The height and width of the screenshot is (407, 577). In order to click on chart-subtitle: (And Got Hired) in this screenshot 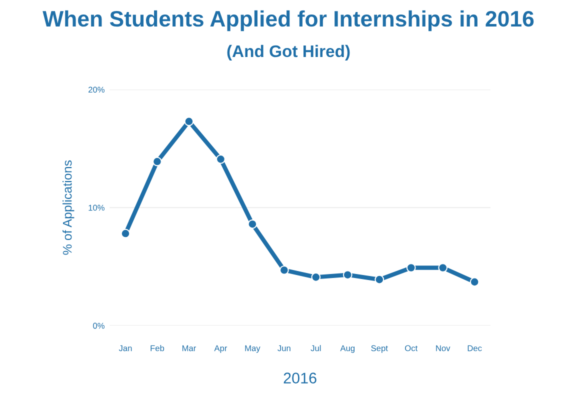, I will do `click(288, 52)`.